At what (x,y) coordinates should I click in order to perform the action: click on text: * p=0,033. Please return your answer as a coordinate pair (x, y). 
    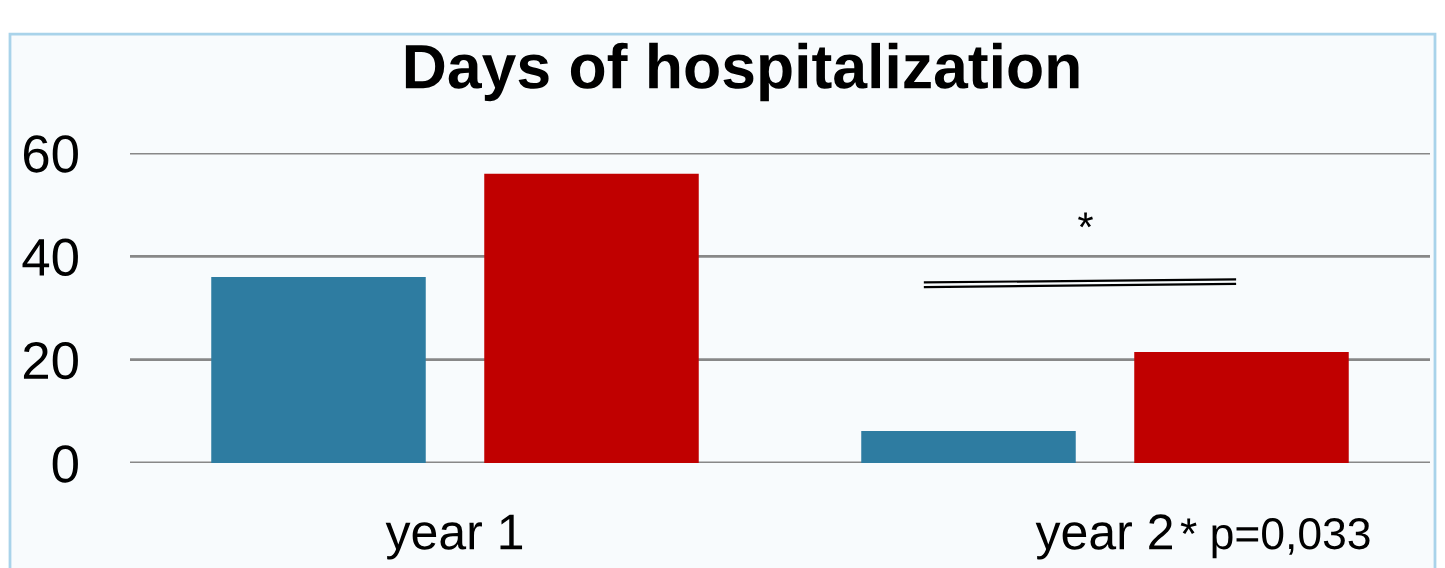
    Looking at the image, I should click on (1275, 538).